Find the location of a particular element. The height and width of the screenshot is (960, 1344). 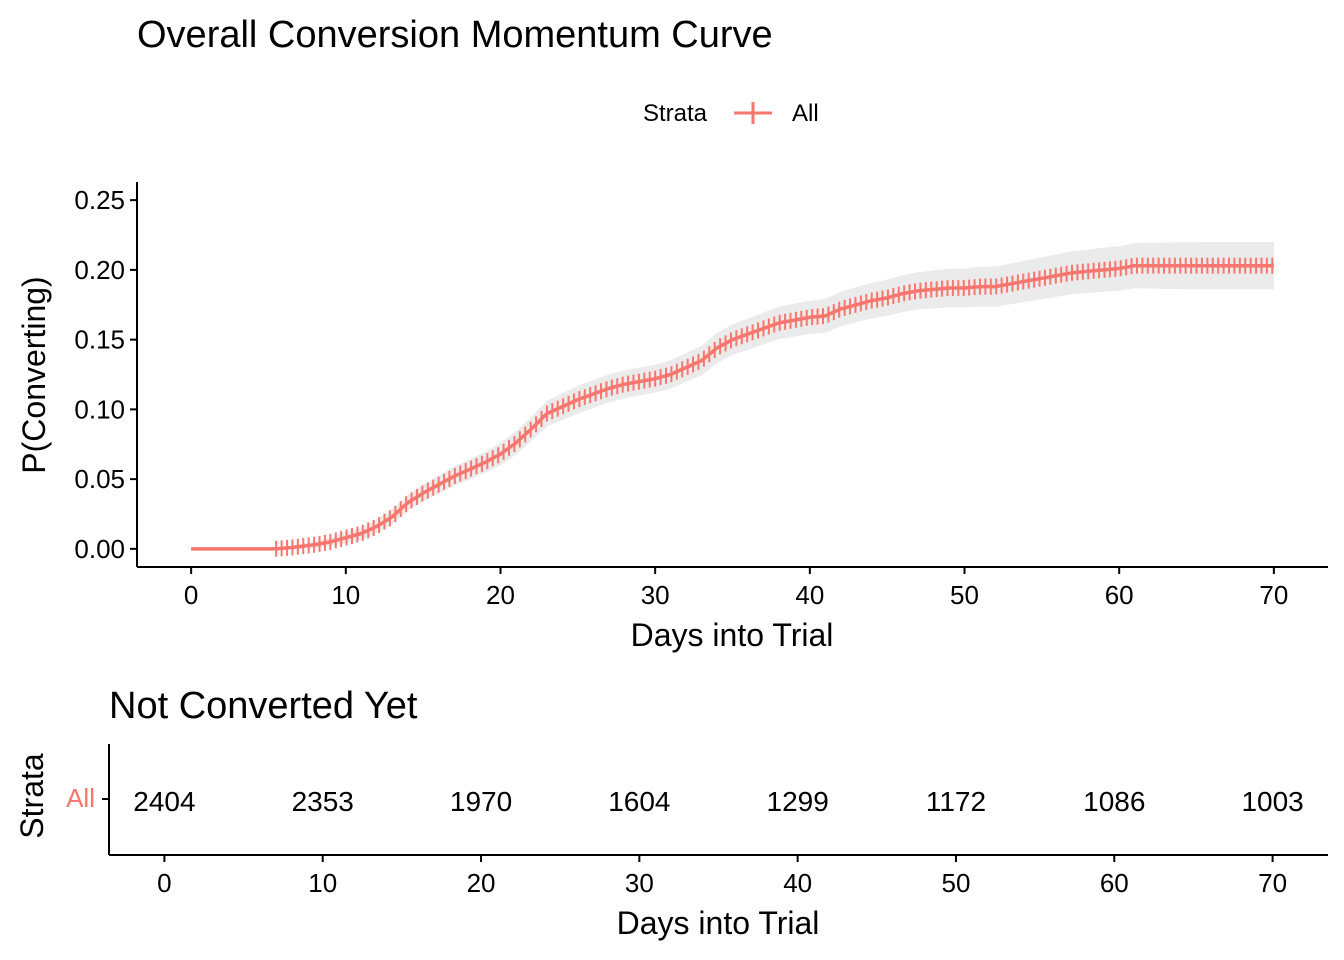

risk-value: 2404 is located at coordinates (164, 801).